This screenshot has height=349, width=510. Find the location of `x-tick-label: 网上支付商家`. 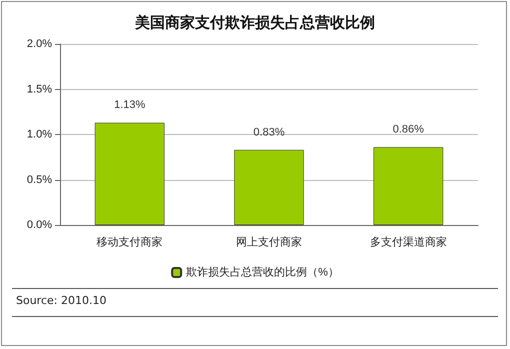

x-tick-label: 网上支付商家 is located at coordinates (269, 242).